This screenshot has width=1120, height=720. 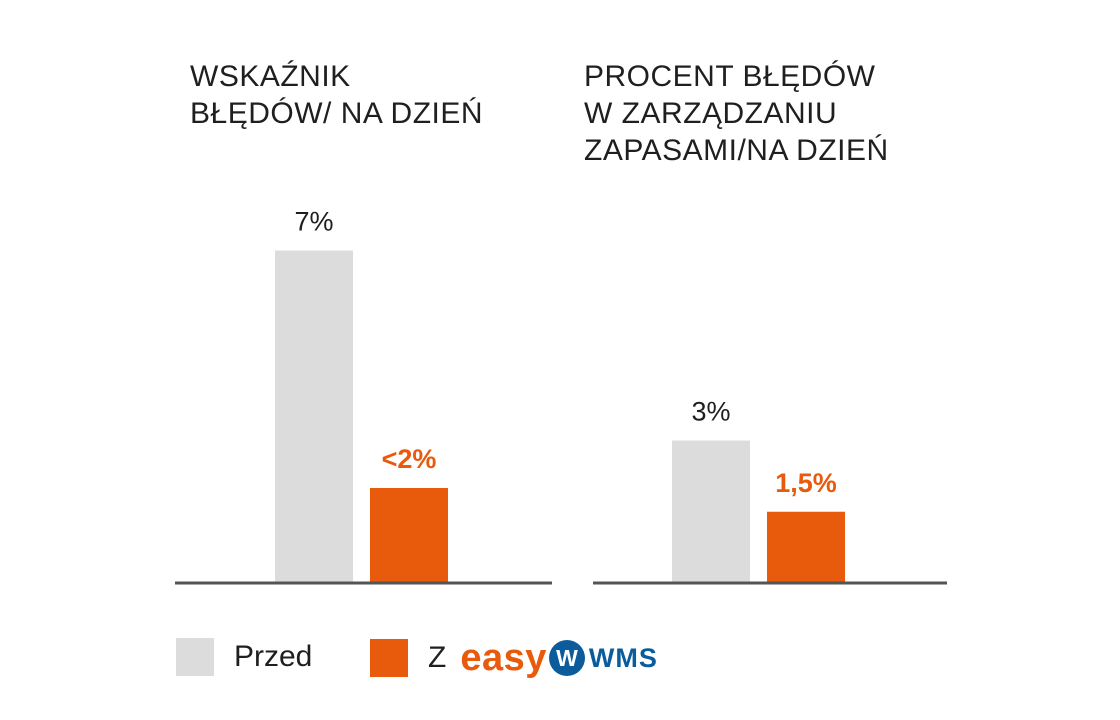 I want to click on svg-text: W, so click(x=567, y=658).